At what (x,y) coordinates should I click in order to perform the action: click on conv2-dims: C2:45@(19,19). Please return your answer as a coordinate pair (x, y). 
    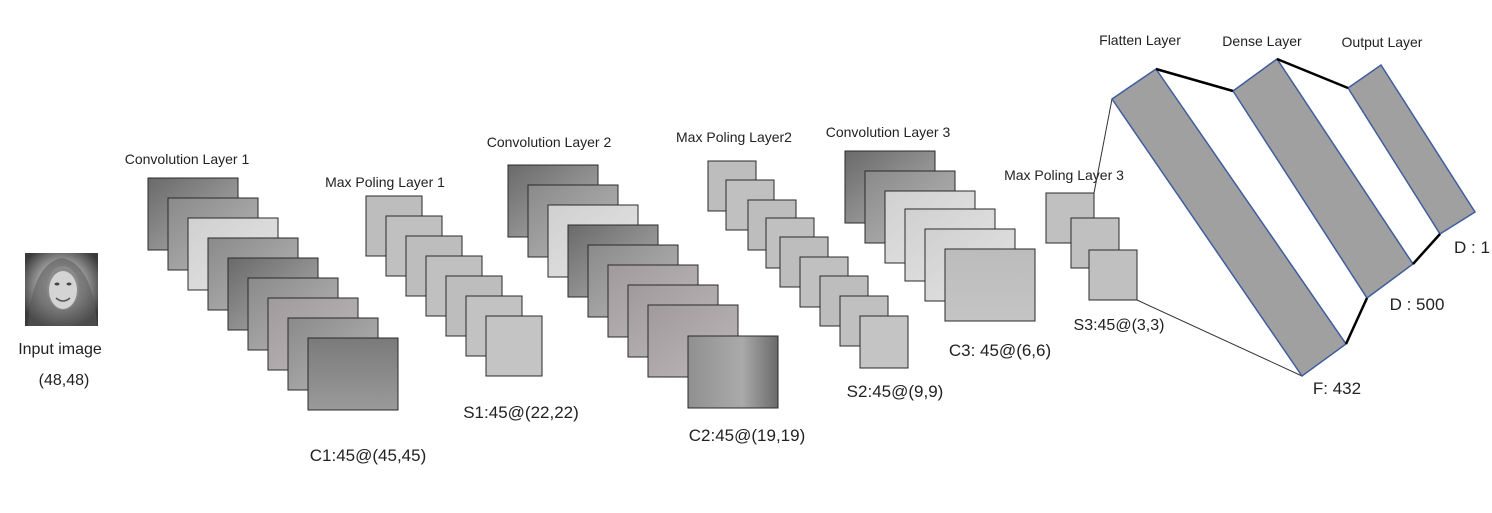
    Looking at the image, I should click on (747, 435).